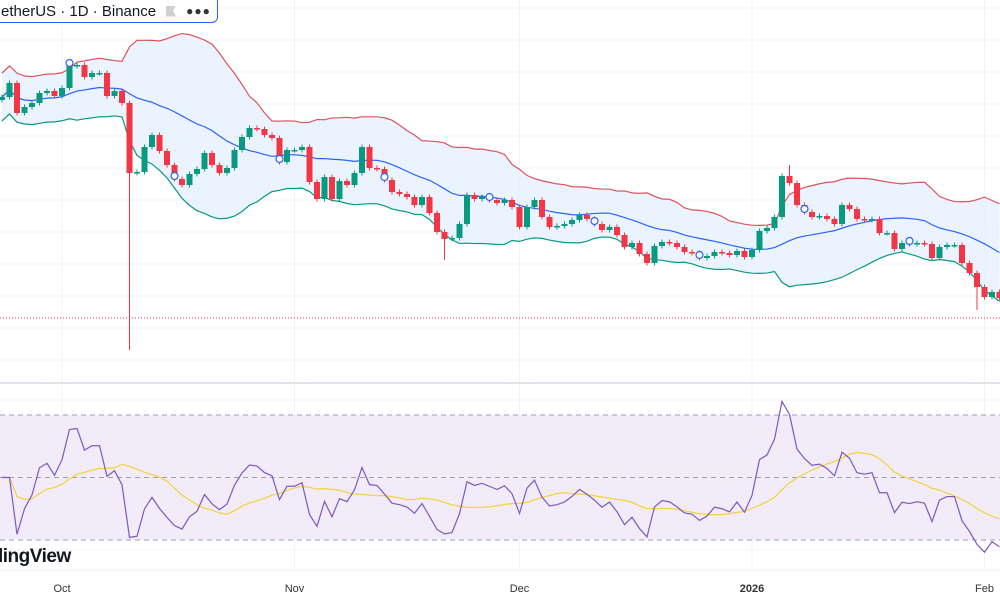  What do you see at coordinates (171, 11) in the screenshot?
I see `flag-icon` at bounding box center [171, 11].